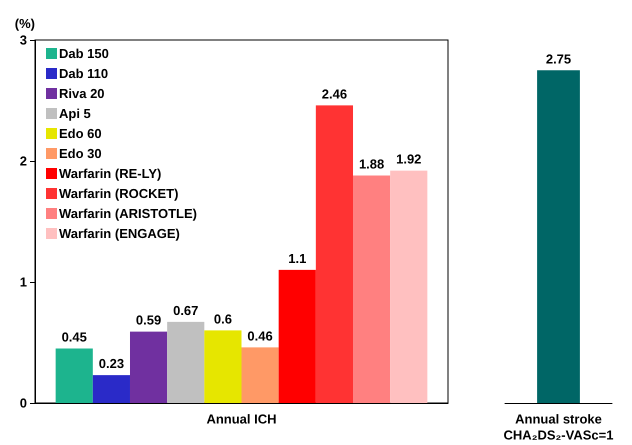 The image size is (632, 445). I want to click on data-label: 2.46, so click(335, 94).